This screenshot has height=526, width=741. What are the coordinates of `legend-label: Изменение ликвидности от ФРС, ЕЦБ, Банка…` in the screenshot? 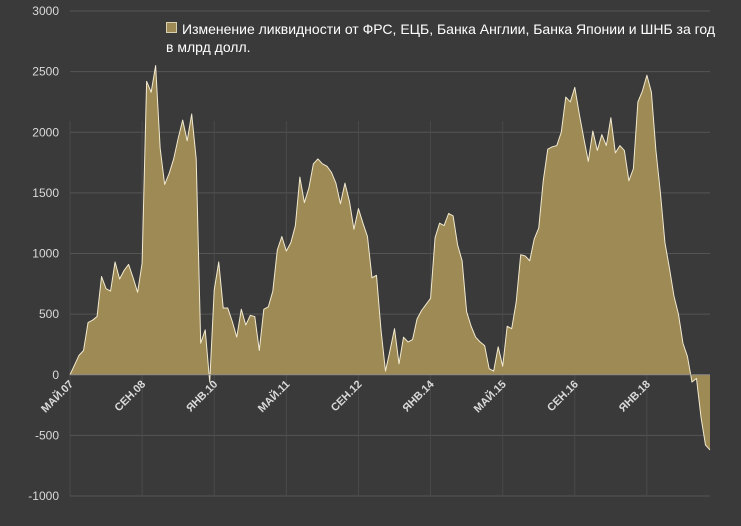 It's located at (441, 38).